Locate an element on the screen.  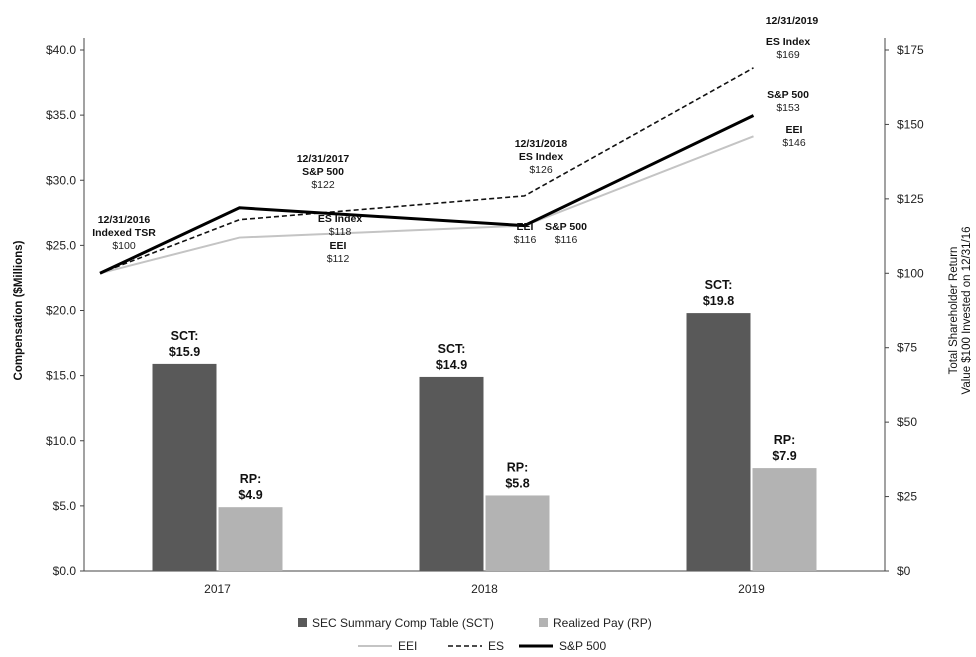
legend-label-bar: Realized Pay (RP) is located at coordinates (602, 623).